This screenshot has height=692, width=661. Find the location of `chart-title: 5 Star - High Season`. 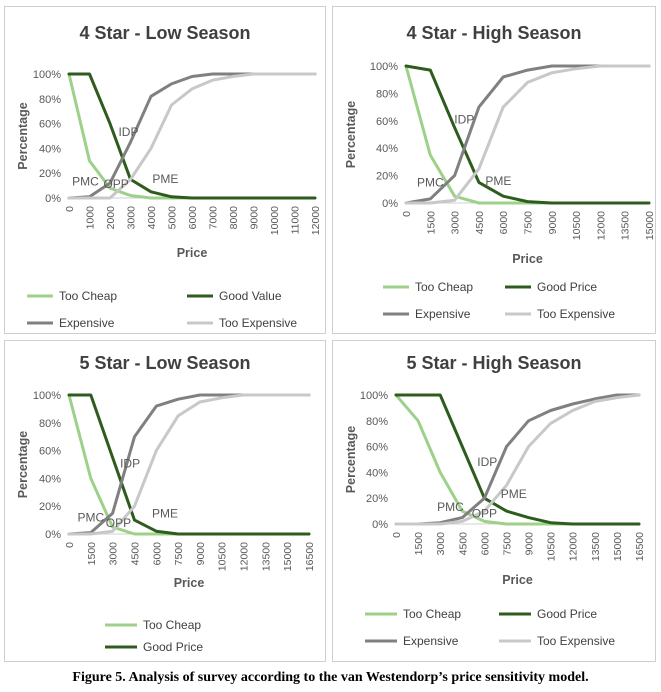

chart-title: 5 Star - High Season is located at coordinates (493, 363).